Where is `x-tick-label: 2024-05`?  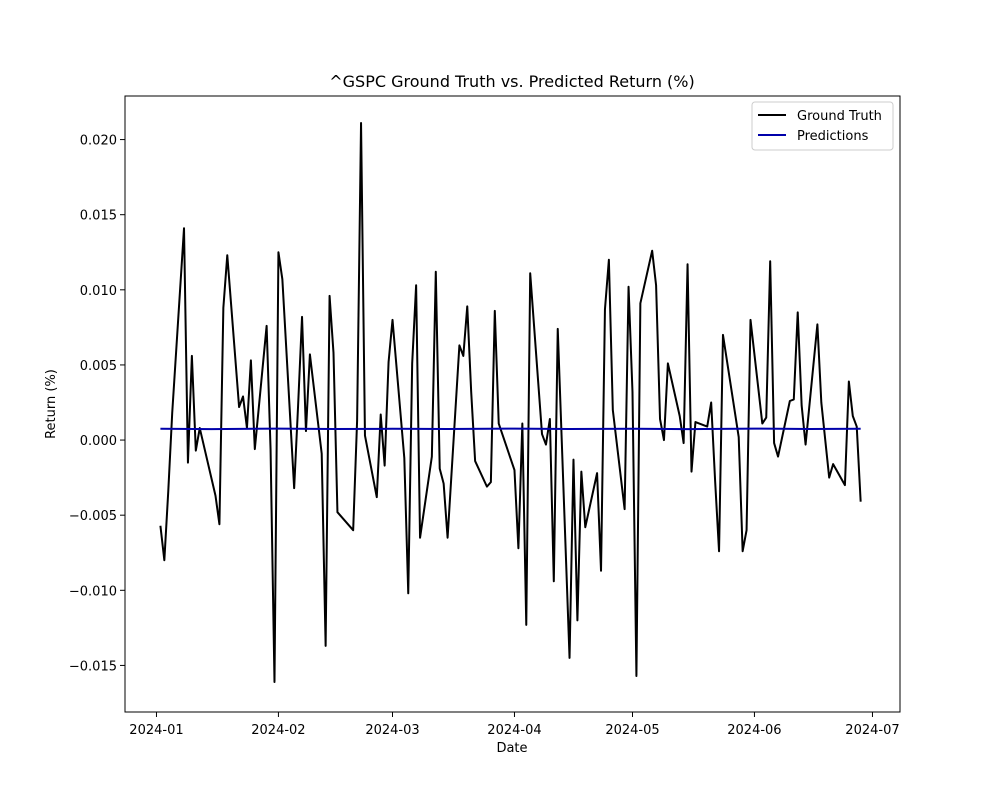
x-tick-label: 2024-05 is located at coordinates (632, 730).